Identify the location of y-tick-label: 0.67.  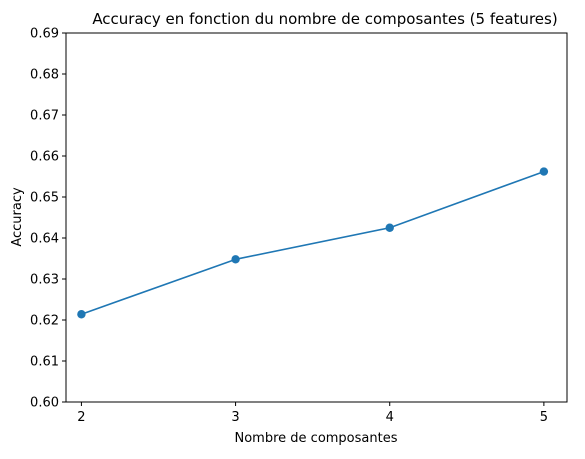
(44, 116).